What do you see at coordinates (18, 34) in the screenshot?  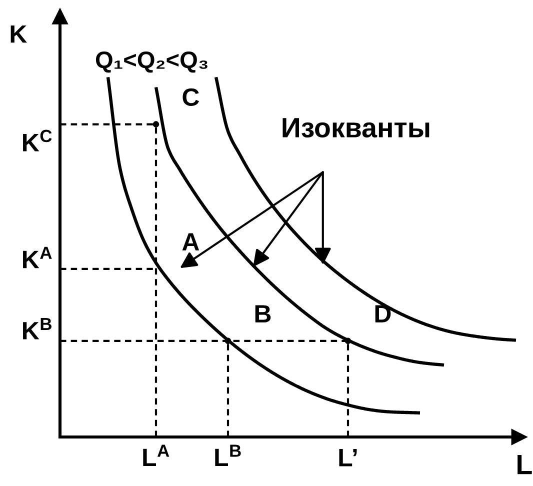 I see `y-axis-title: K` at bounding box center [18, 34].